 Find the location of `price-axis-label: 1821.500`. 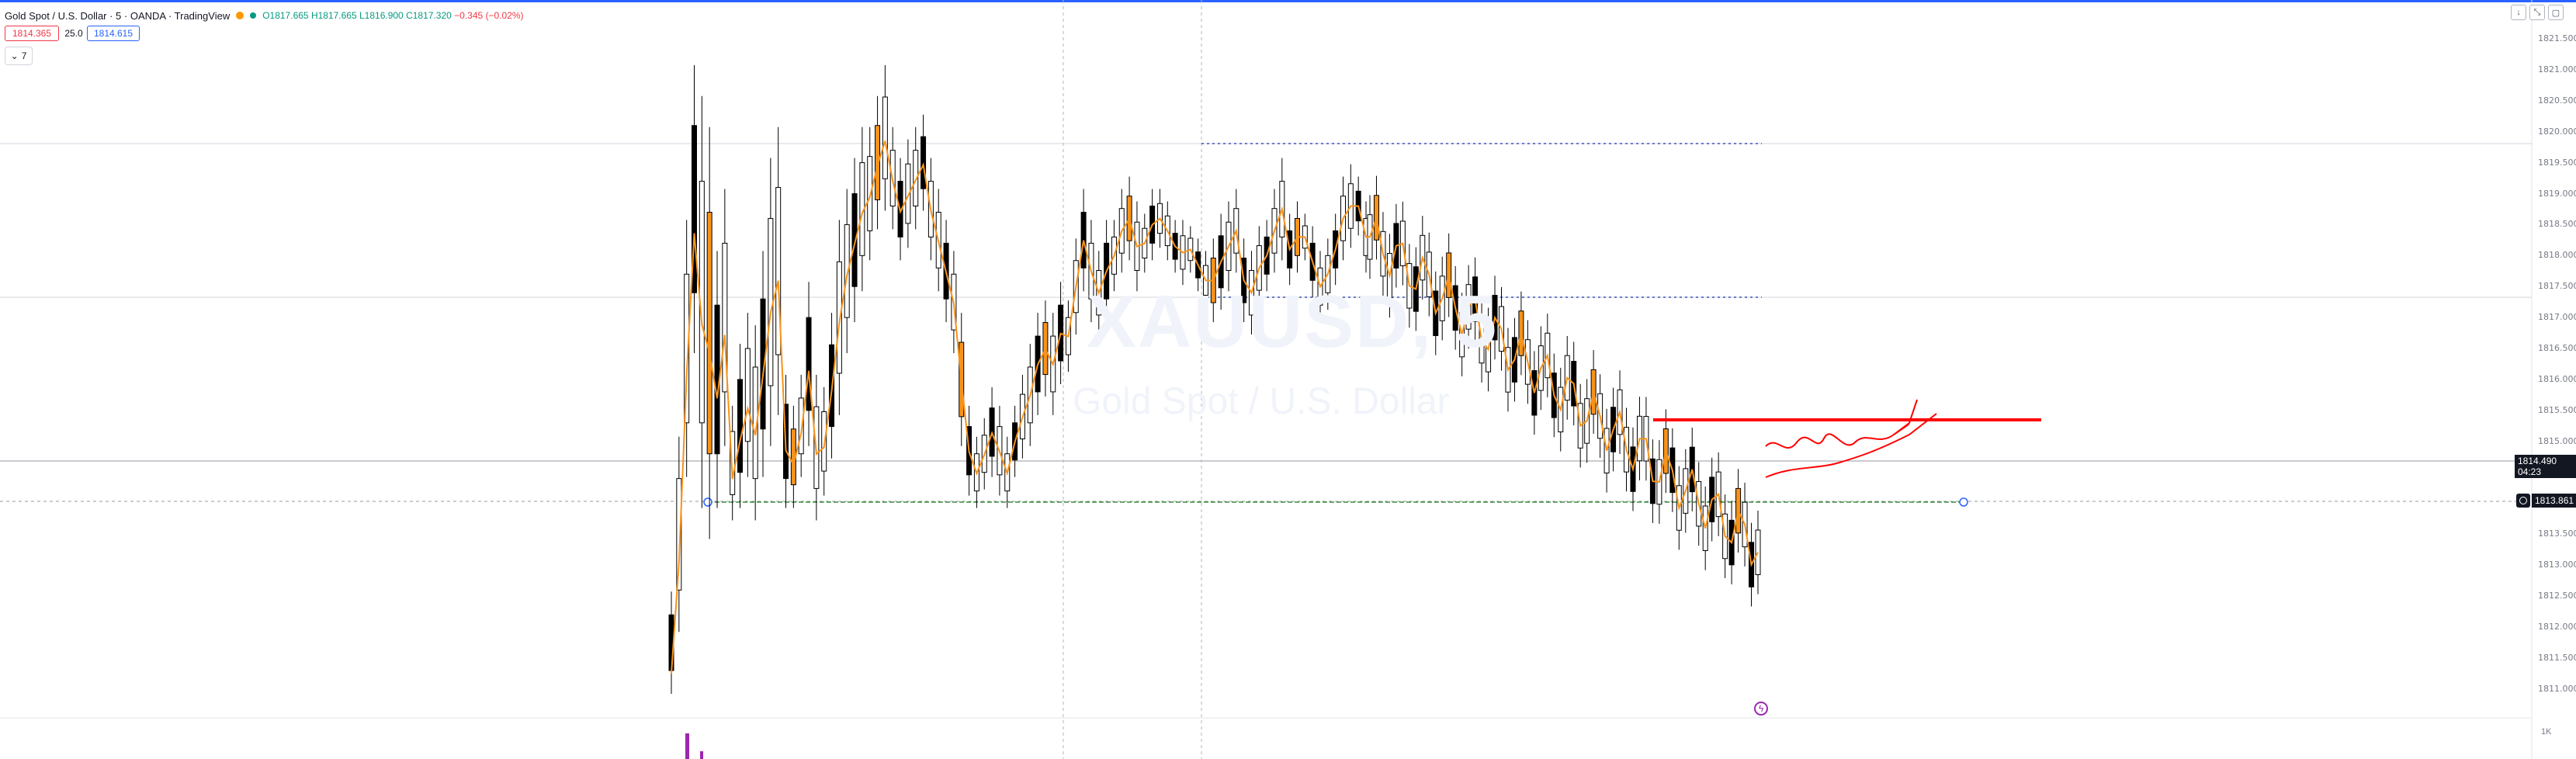

price-axis-label: 1821.500 is located at coordinates (2557, 38).